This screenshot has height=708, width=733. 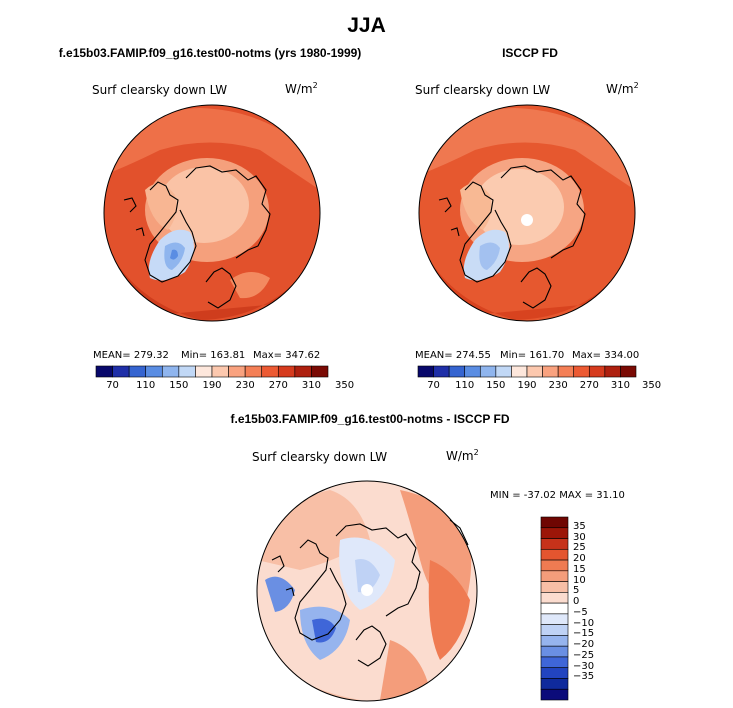 What do you see at coordinates (530, 53) in the screenshot?
I see `panel2-title: ISCCP FD` at bounding box center [530, 53].